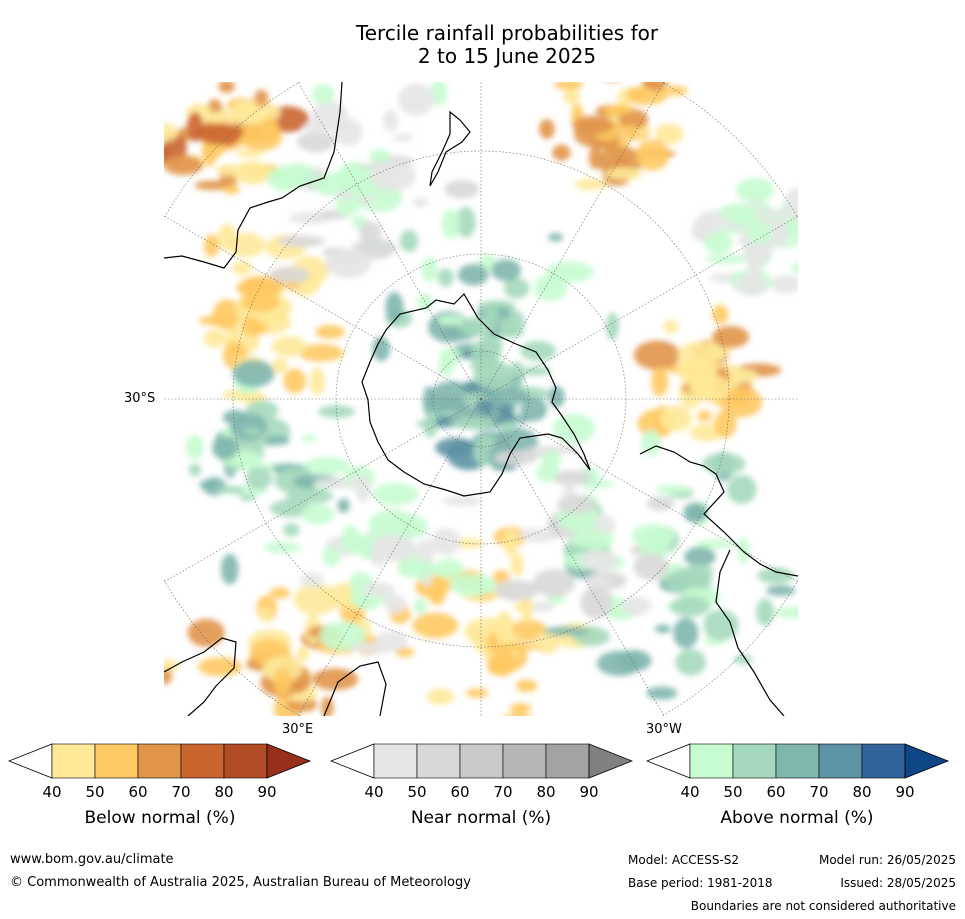 Image resolution: width=965 pixels, height=919 pixels. I want to click on australia-coast, so click(253, 175).